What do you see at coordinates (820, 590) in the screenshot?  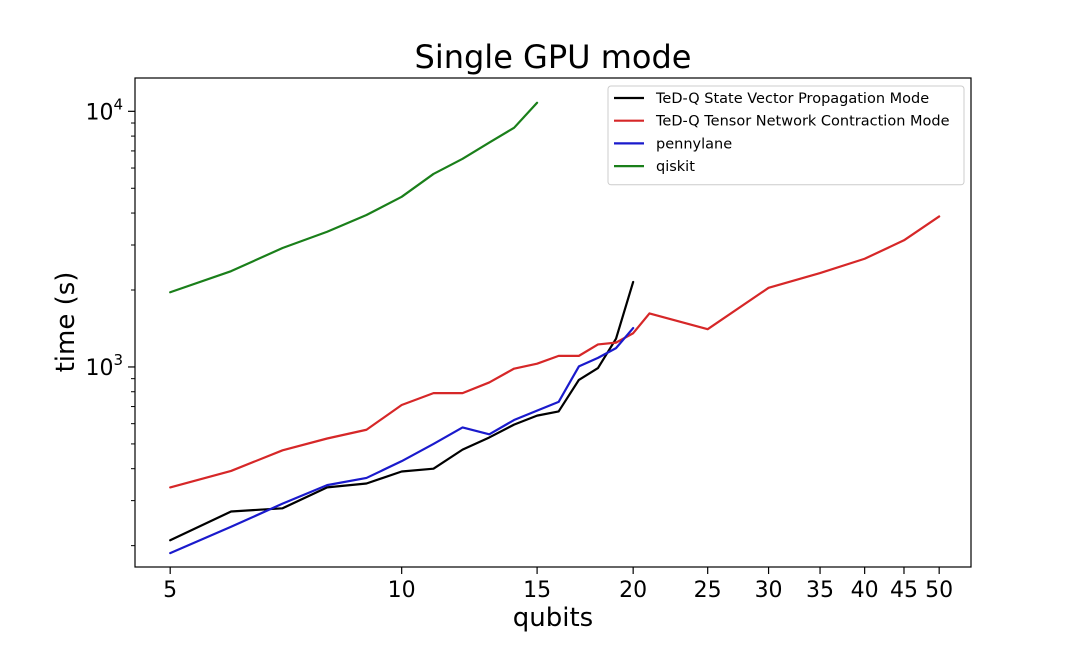 I see `x-tick-label: 35` at bounding box center [820, 590].